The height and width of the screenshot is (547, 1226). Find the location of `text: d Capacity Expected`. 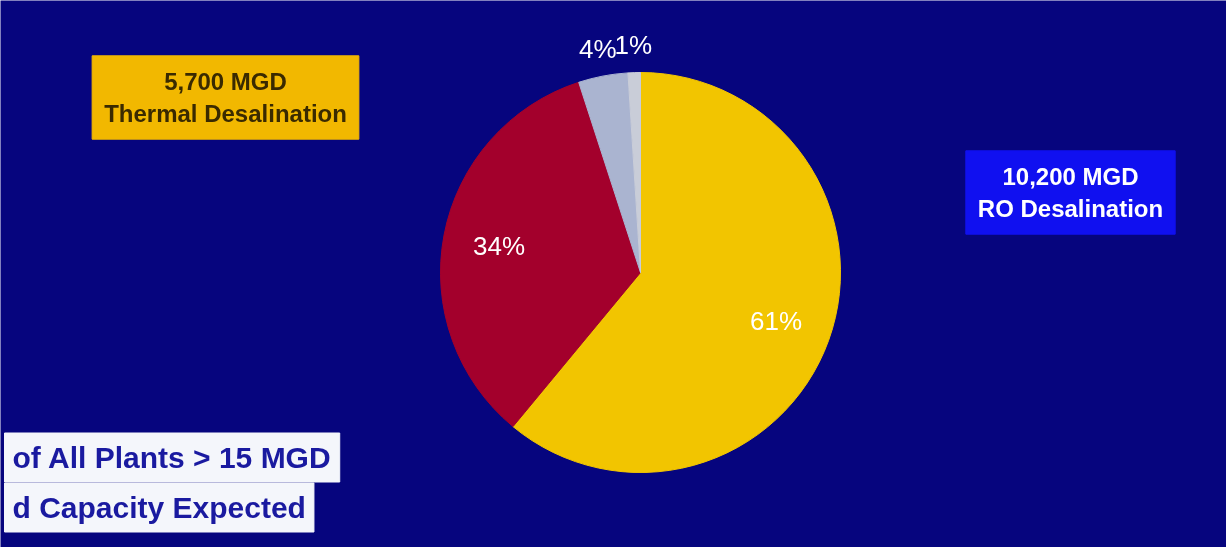

text: d Capacity Expected is located at coordinates (159, 507).